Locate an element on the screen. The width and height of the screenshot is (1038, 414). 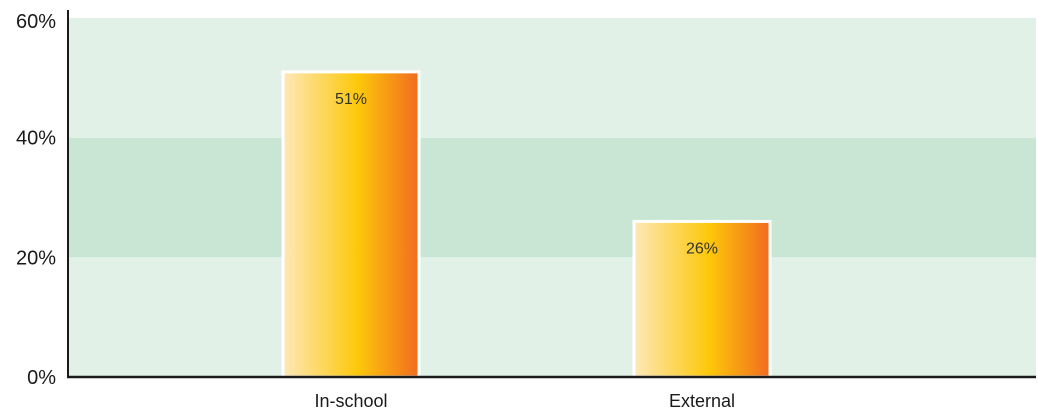
data-label: 26% is located at coordinates (702, 248).